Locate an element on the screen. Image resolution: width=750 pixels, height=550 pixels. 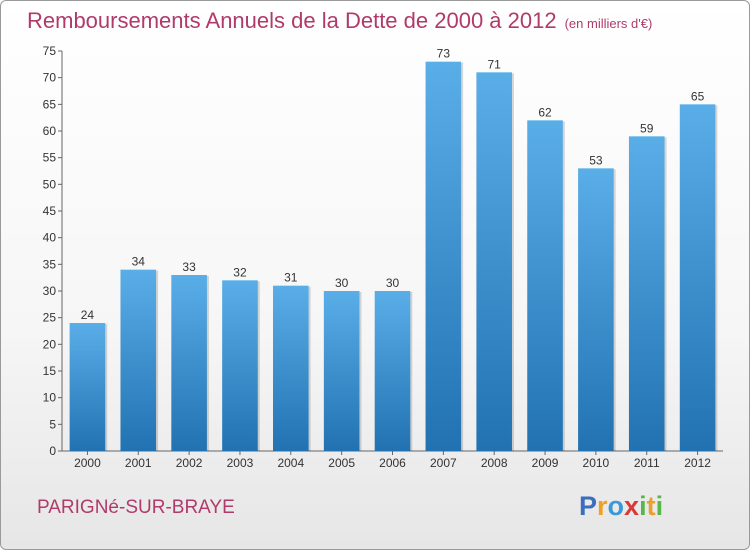
bar-value-label: 53 is located at coordinates (596, 160).